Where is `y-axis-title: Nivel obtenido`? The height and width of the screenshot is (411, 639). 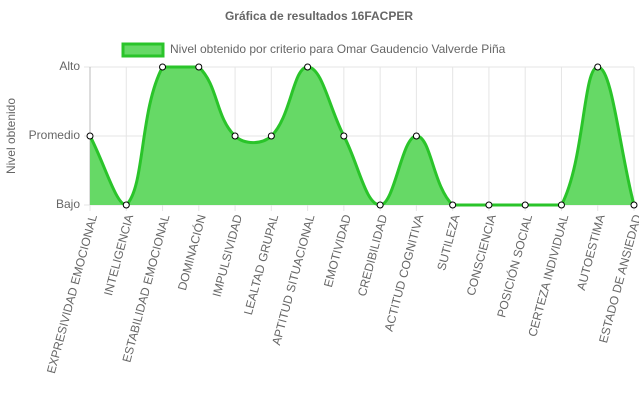
y-axis-title: Nivel obtenido is located at coordinates (11, 136).